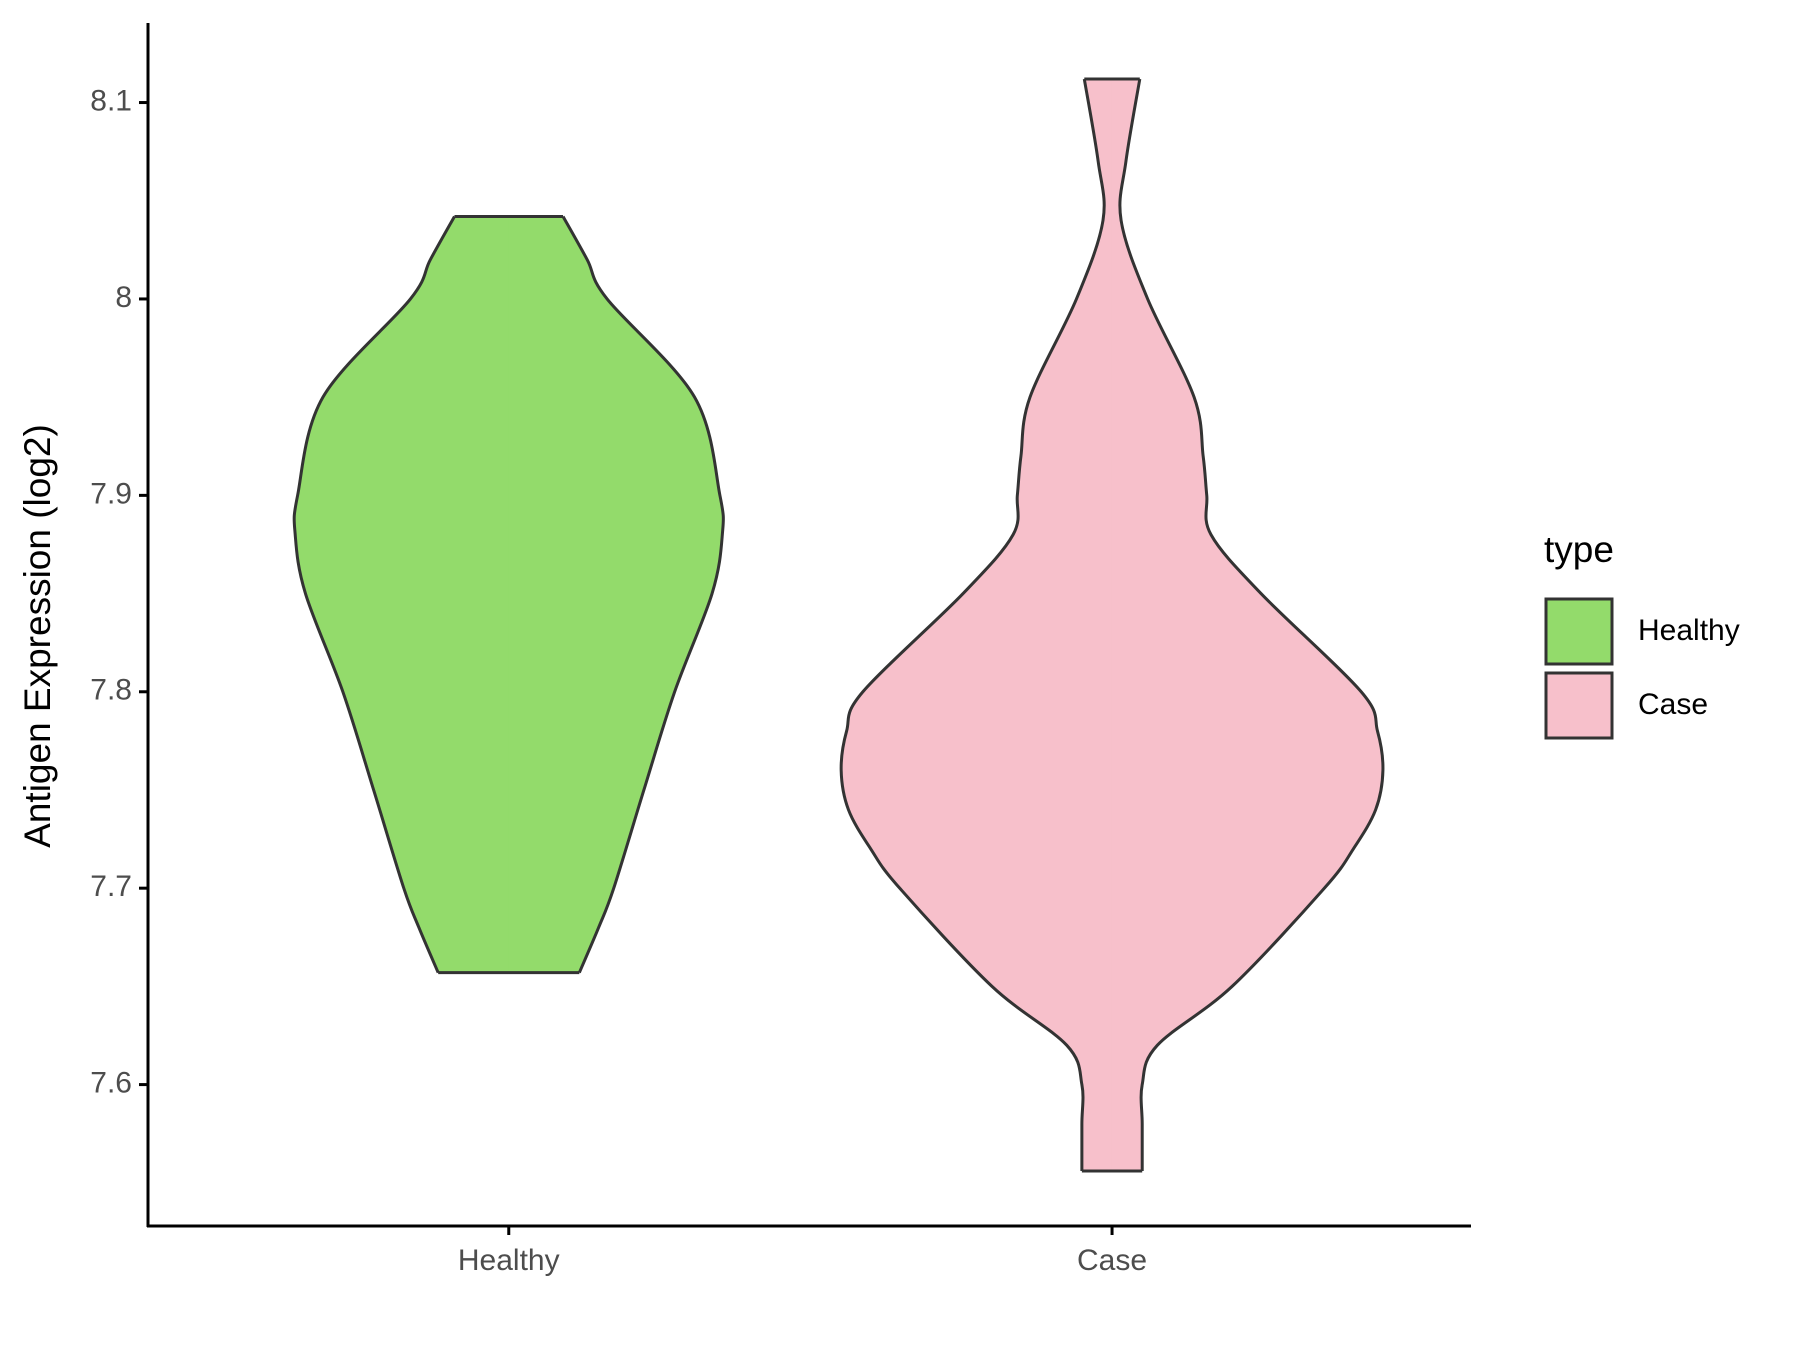 The image size is (1800, 1355). I want to click on x-tick-label: Healthy, so click(509, 1260).